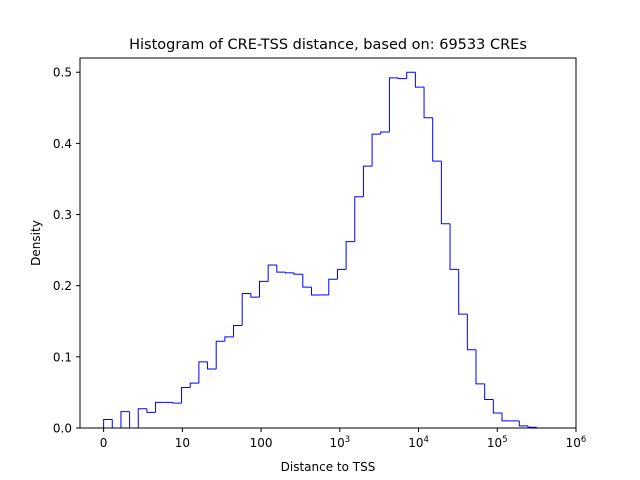 This screenshot has height=480, width=640. I want to click on y-tick-label: 0.4, so click(62, 144).